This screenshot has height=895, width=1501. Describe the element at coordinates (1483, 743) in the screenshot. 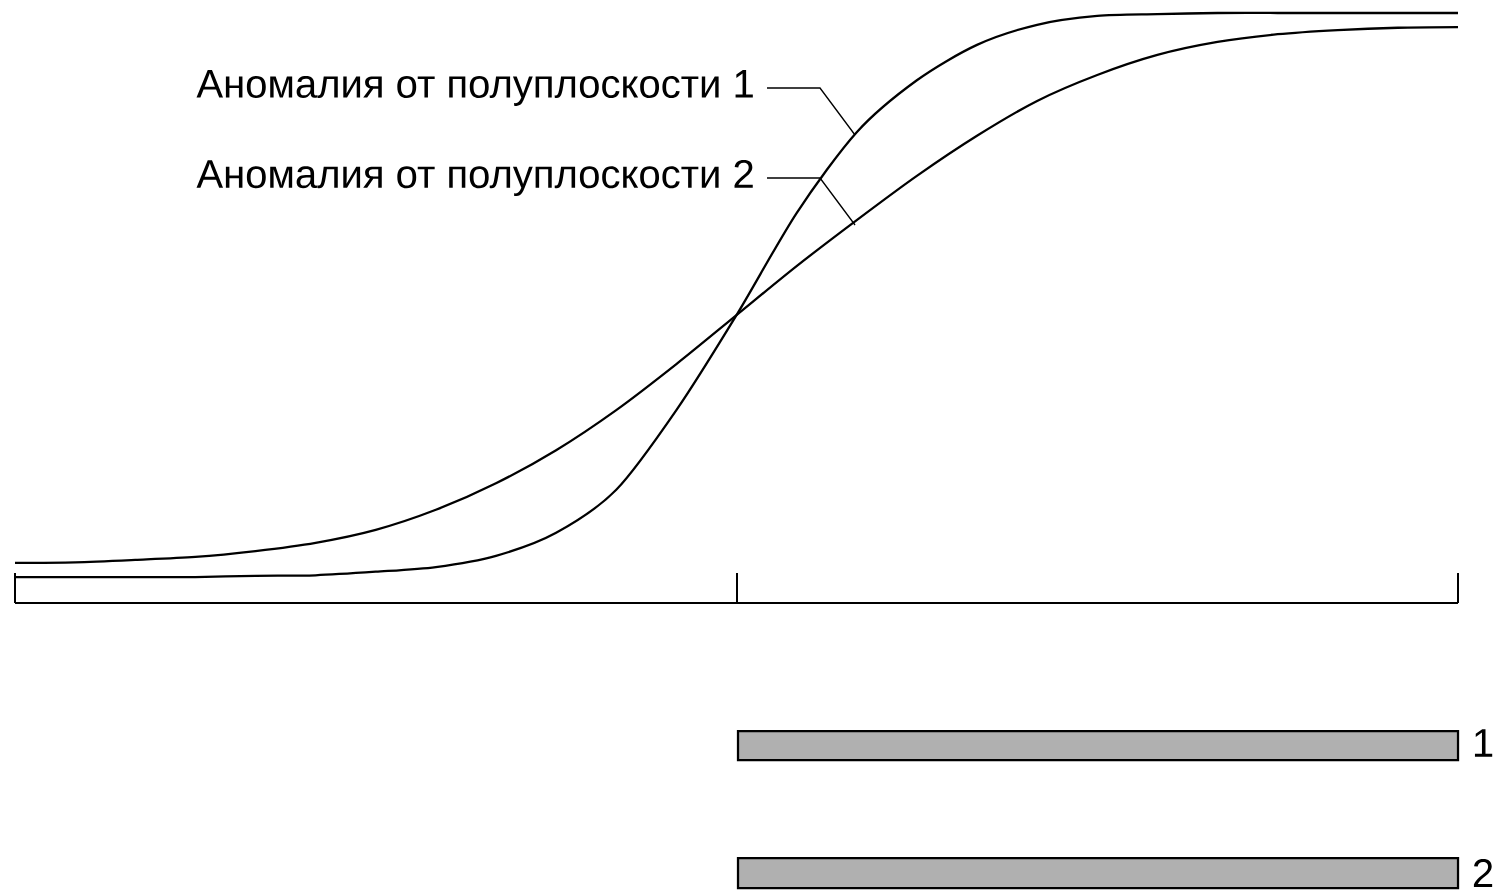

I see `text: 1` at that location.